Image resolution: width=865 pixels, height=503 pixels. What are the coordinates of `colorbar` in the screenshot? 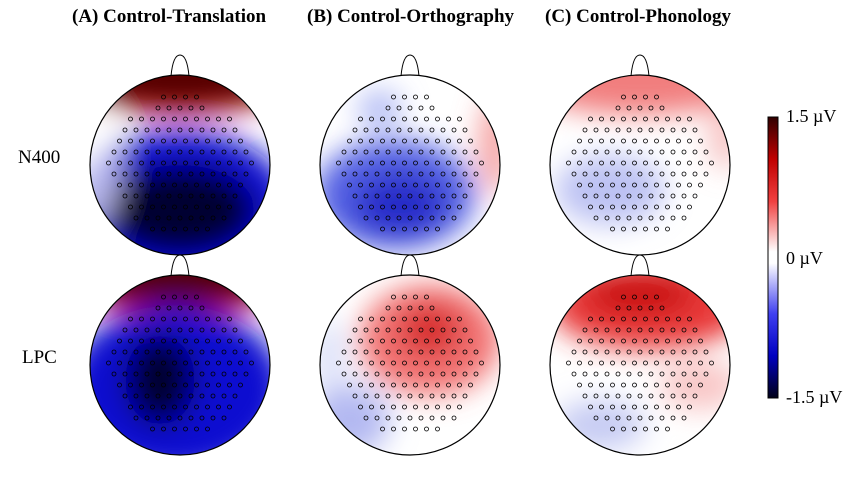 It's located at (773, 257).